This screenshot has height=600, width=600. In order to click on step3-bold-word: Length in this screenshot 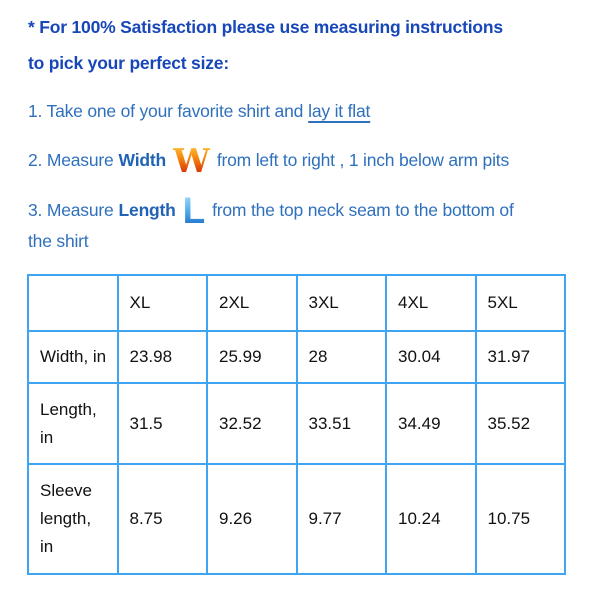, I will do `click(147, 209)`.